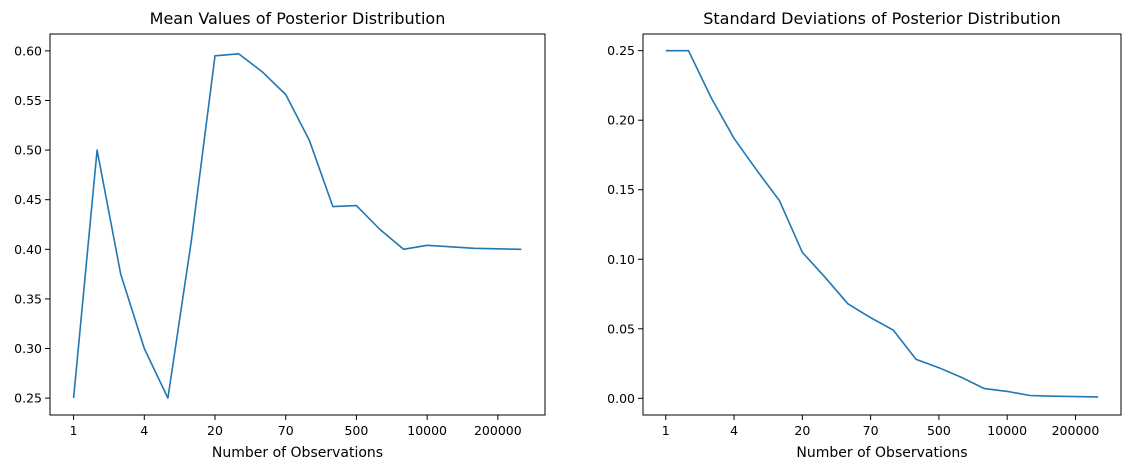  What do you see at coordinates (621, 259) in the screenshot?
I see `y-tick-label: 0.10` at bounding box center [621, 259].